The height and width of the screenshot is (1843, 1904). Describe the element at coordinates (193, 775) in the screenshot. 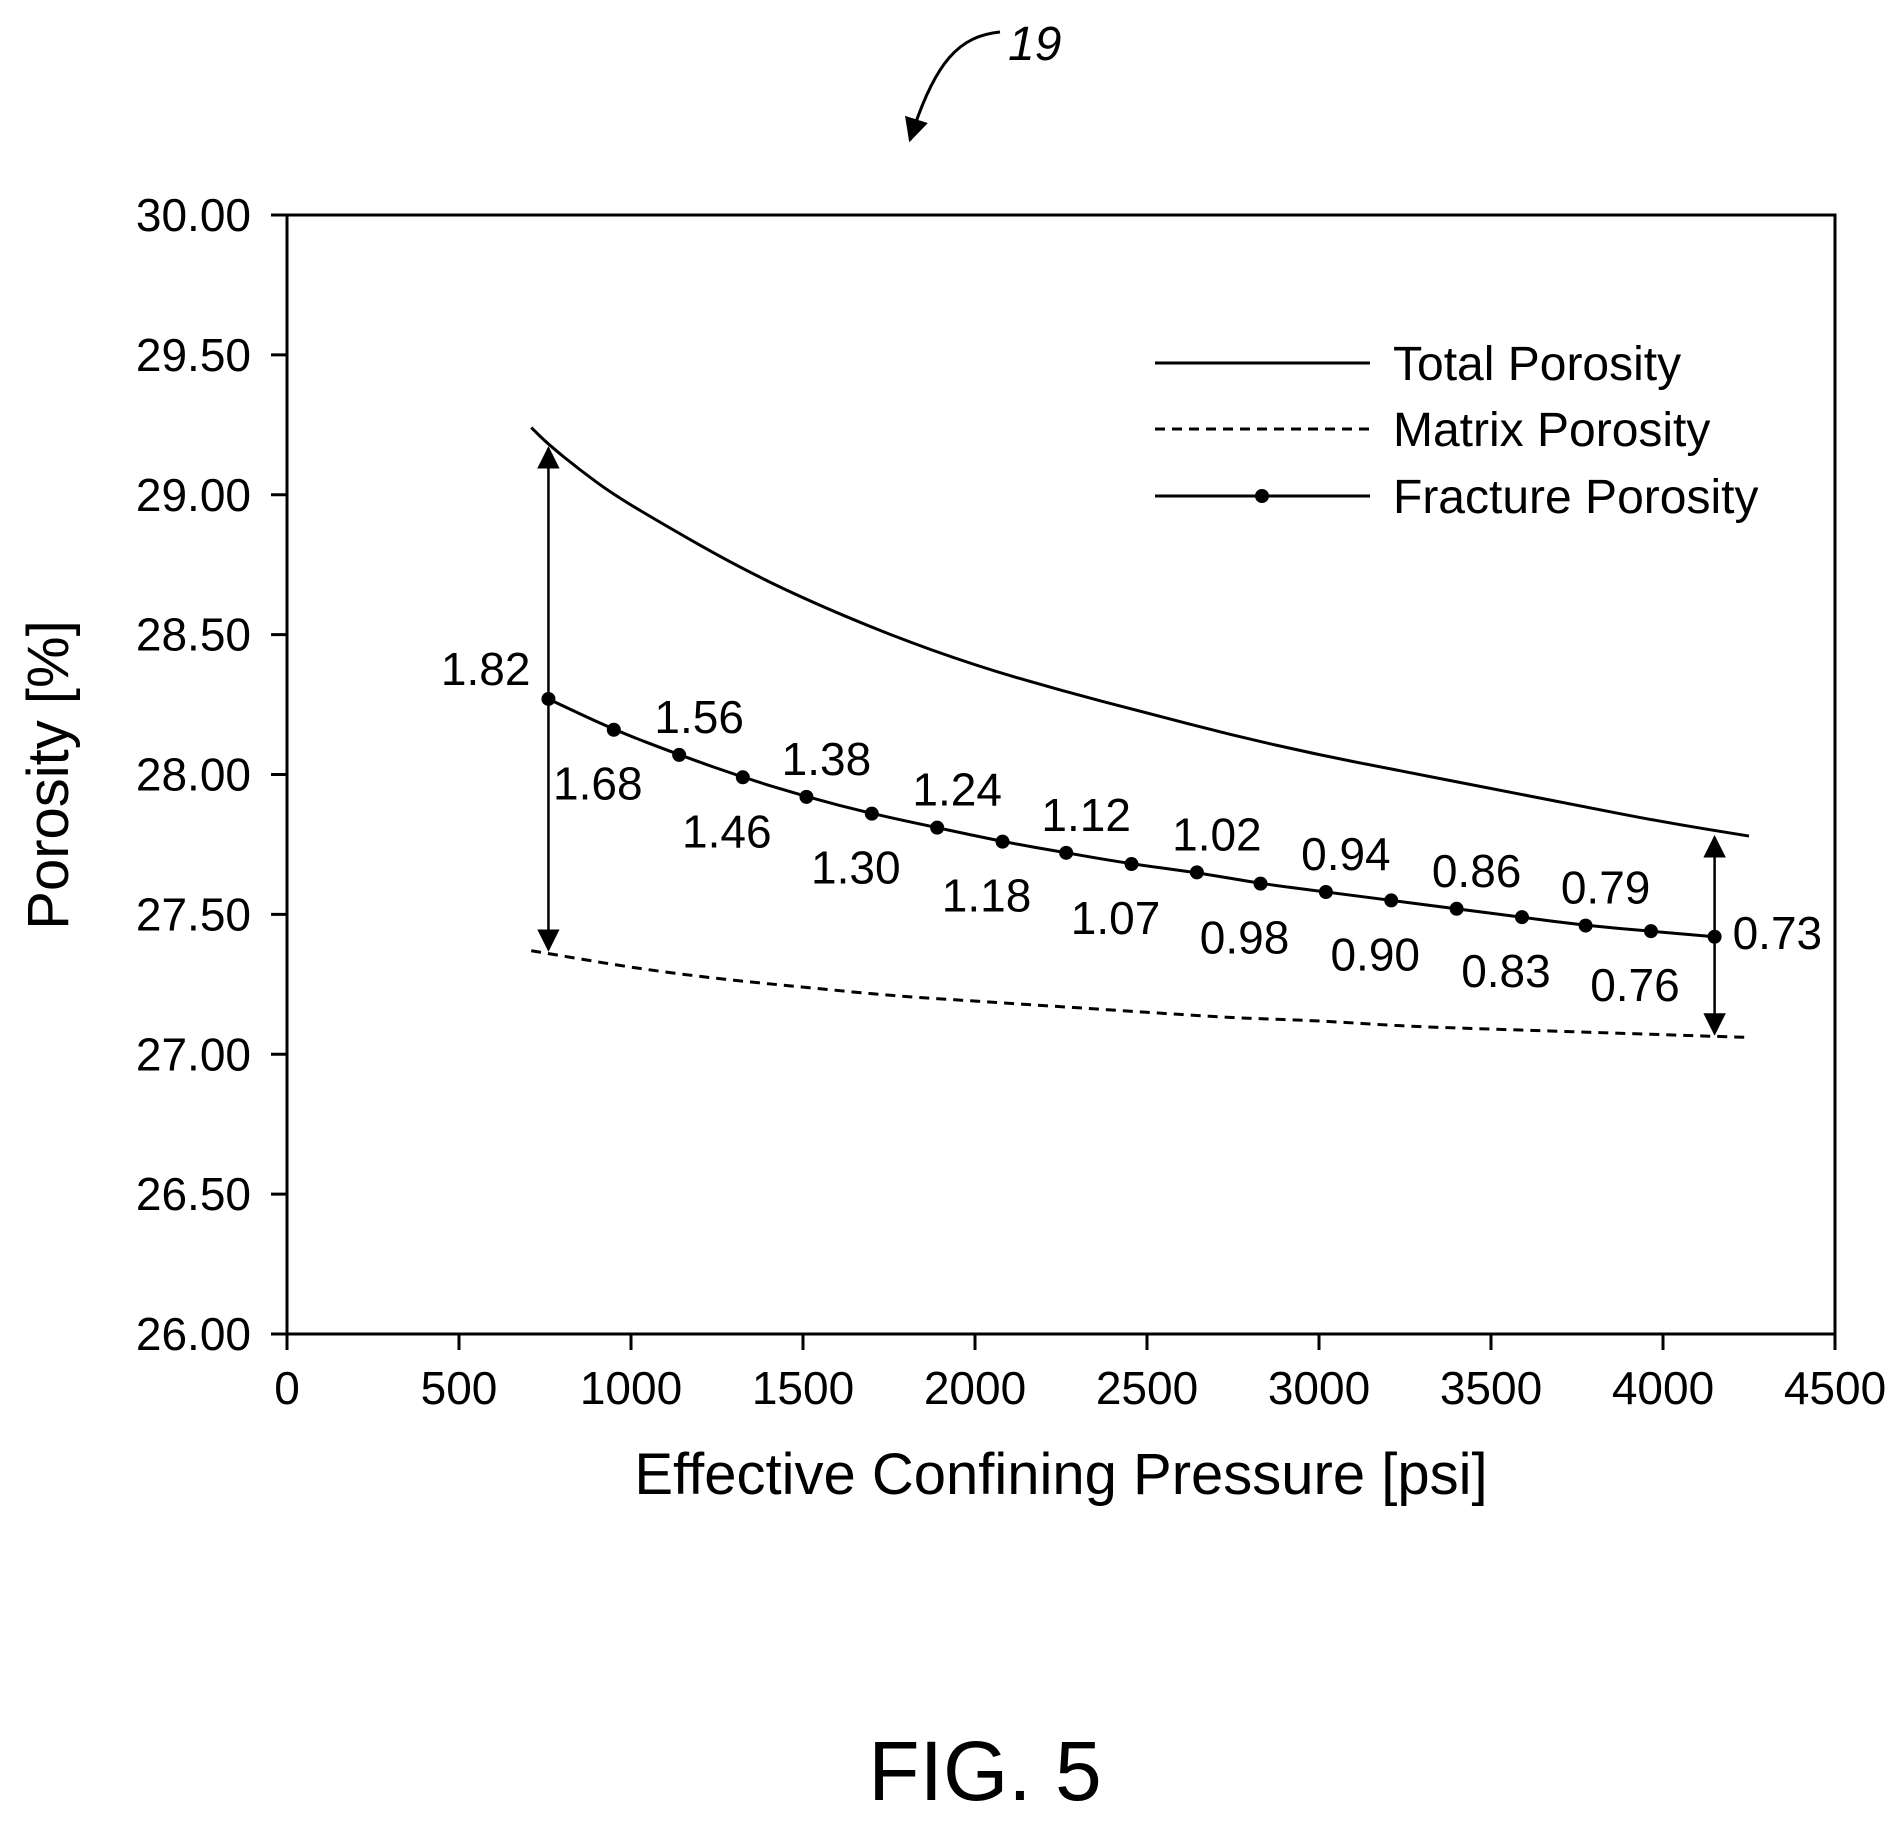

I see `y-tick-label: 28.00` at that location.